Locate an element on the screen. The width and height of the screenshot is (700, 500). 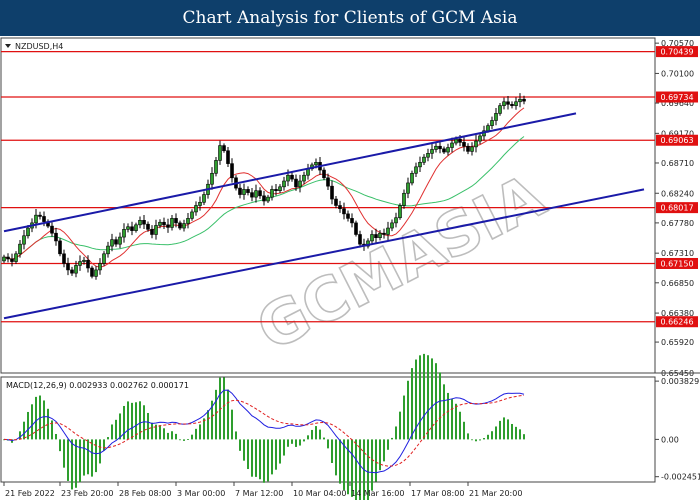
macd-lines is located at coordinates (264, 431).